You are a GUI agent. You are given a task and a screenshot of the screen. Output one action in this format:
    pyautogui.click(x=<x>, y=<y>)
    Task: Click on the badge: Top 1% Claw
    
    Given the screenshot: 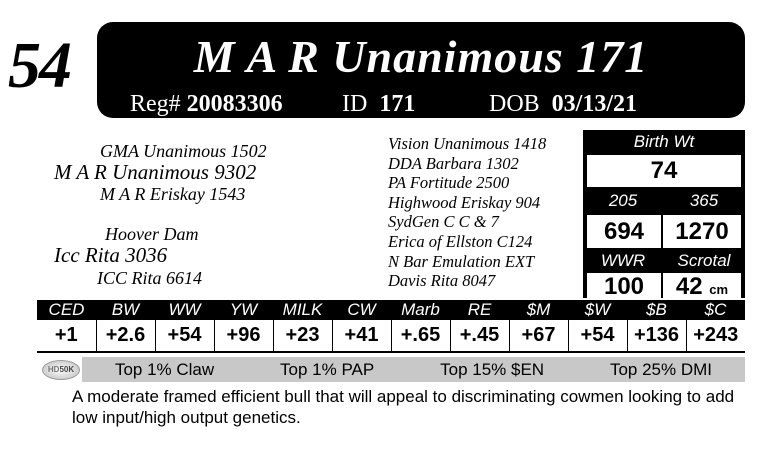 What is the action you would take?
    pyautogui.click(x=164, y=369)
    